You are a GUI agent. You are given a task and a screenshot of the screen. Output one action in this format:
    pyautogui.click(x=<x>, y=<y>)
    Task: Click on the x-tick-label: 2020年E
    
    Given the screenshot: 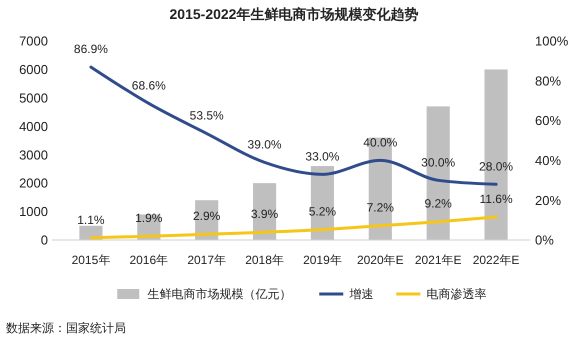 What is the action you would take?
    pyautogui.click(x=380, y=260)
    